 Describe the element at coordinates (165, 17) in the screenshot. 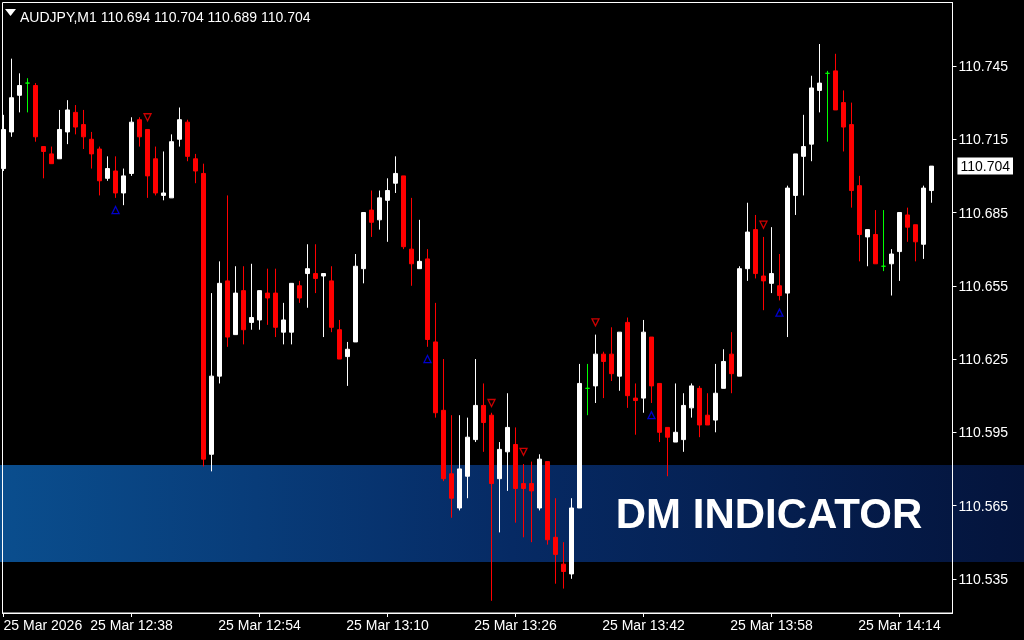

I see `text: AUDJPY,M1 110.694 110.704 110.689 110.704` at that location.